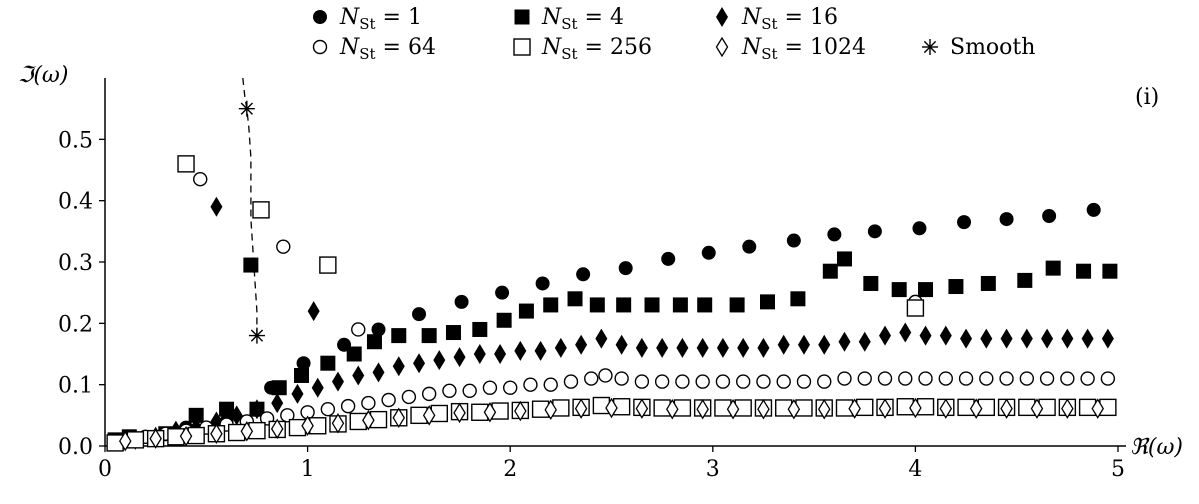 This screenshot has height=504, width=1199. I want to click on y-tick-label: 0.2, so click(75, 324).